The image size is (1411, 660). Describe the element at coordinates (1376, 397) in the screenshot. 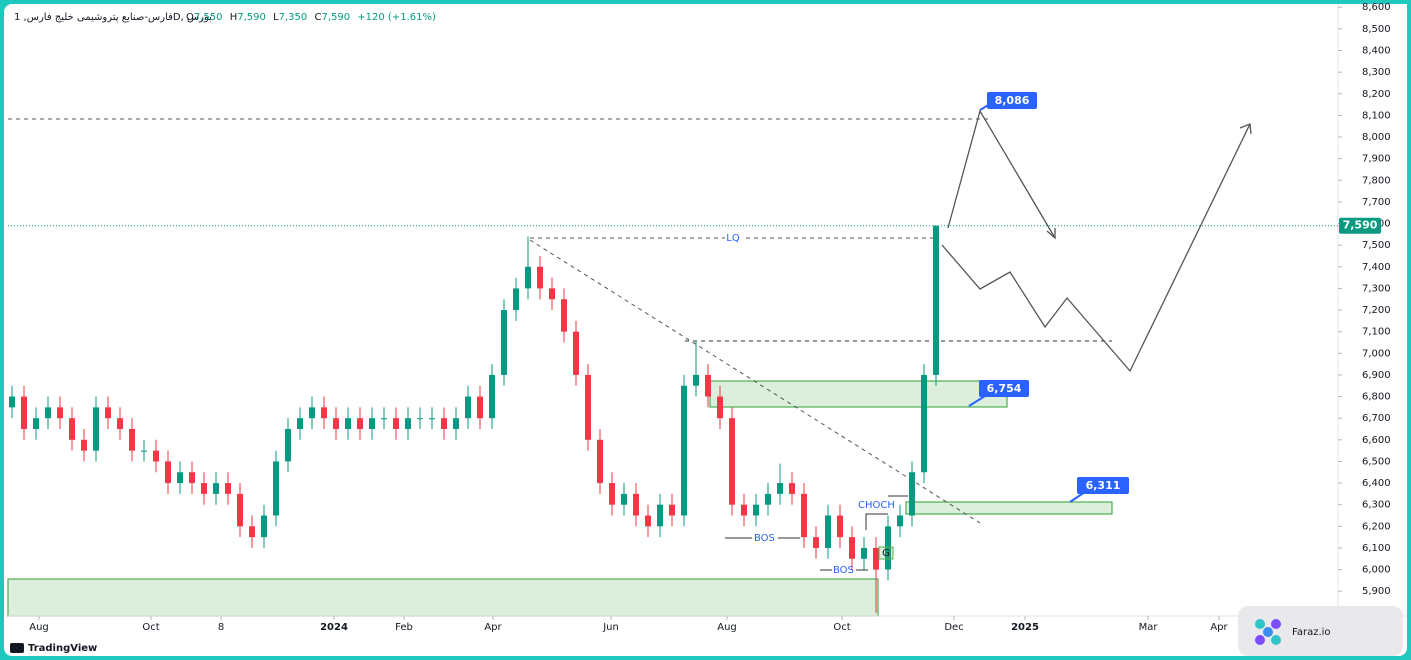

I see `y-tick-label: 6,800` at that location.